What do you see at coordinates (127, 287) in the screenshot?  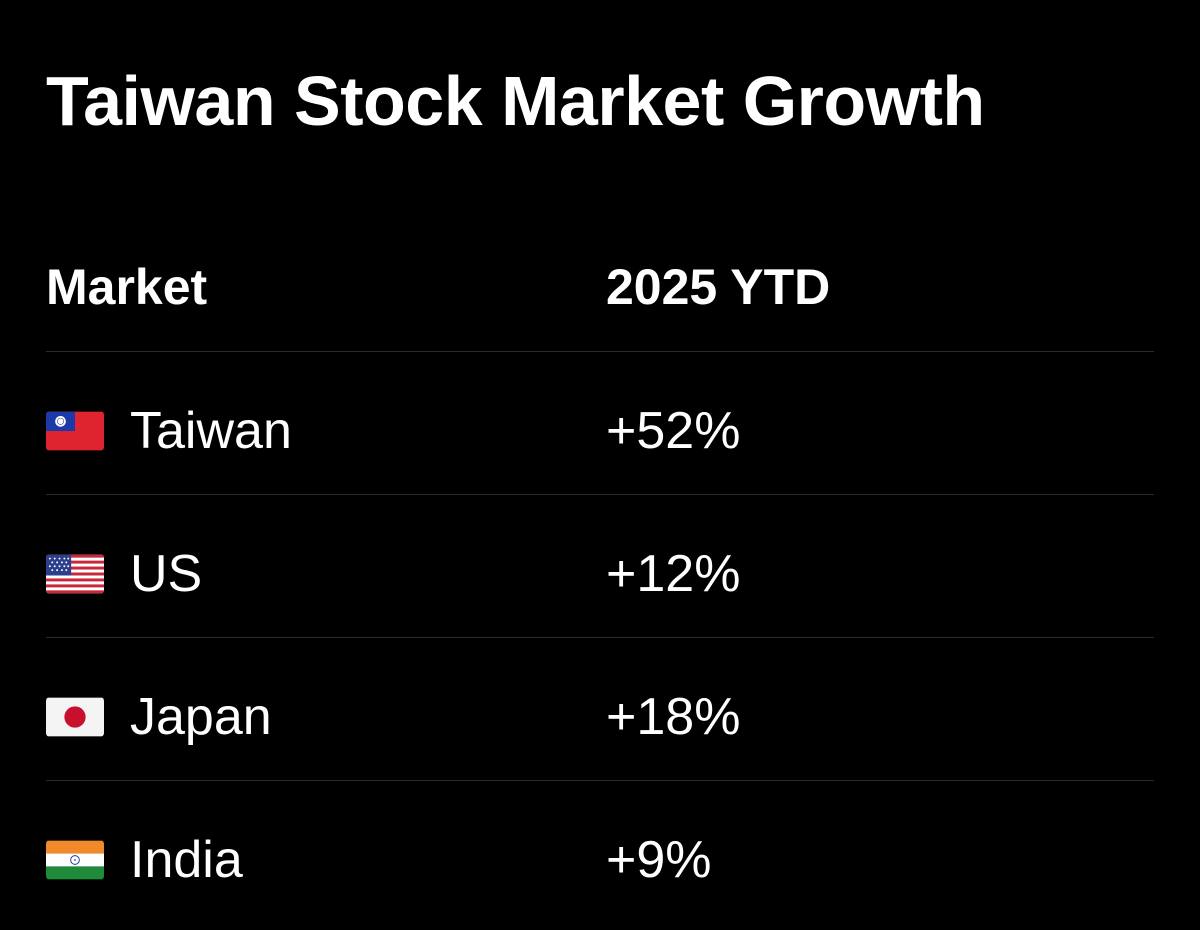 I see `column-header-market: Market` at bounding box center [127, 287].